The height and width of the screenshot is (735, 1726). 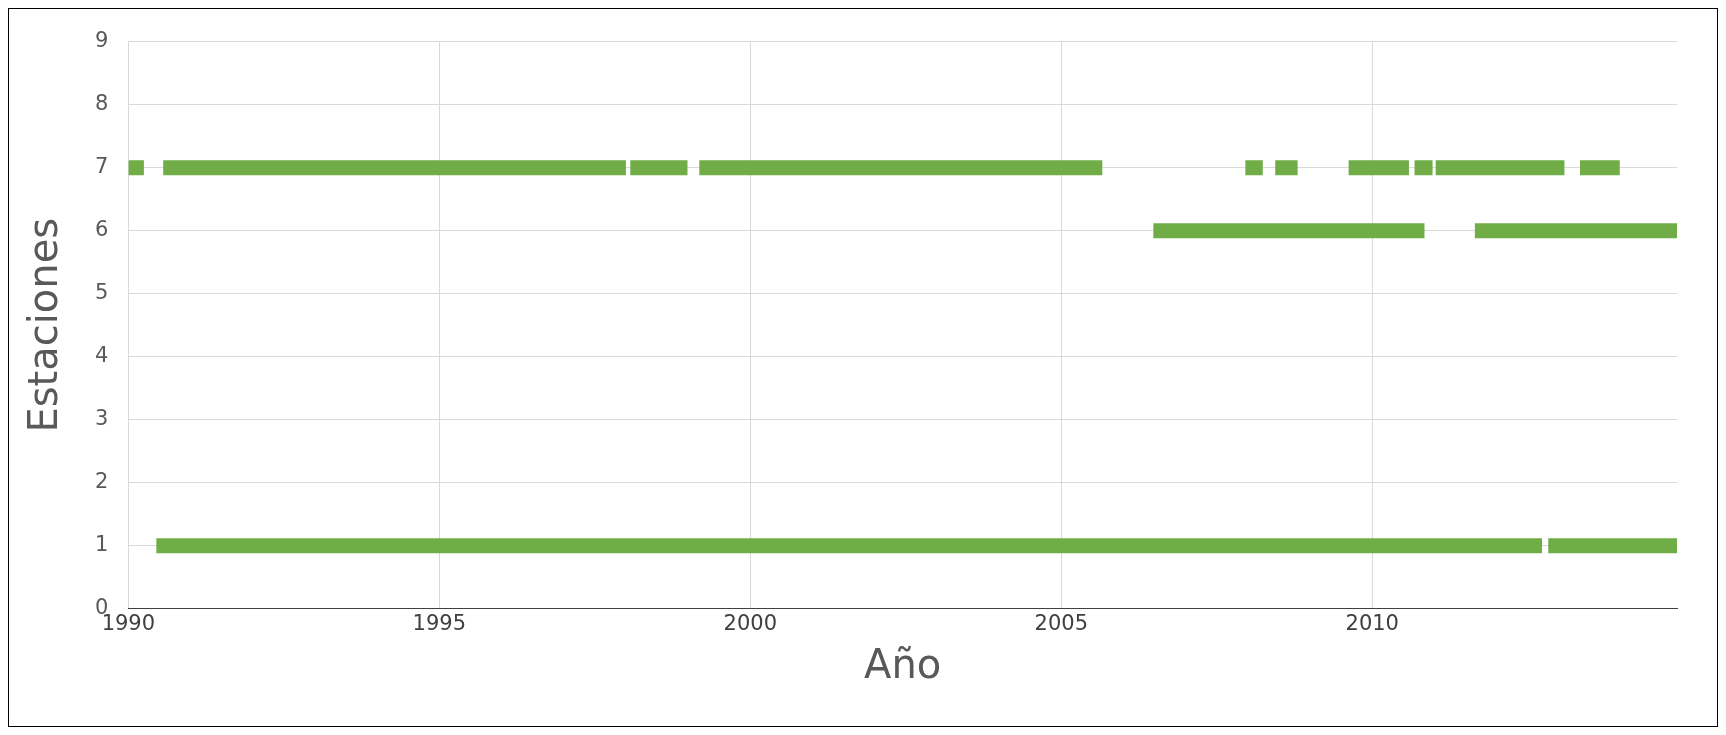 What do you see at coordinates (903, 664) in the screenshot?
I see `x-axis-title: Año` at bounding box center [903, 664].